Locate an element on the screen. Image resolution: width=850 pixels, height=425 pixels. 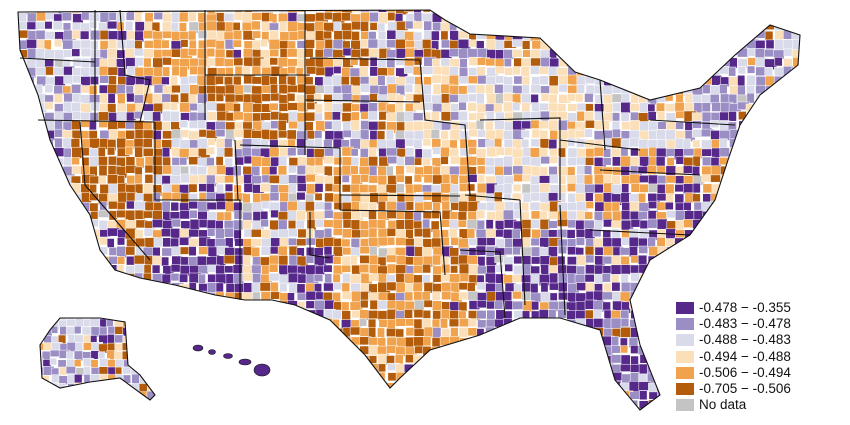
legend-swatch is located at coordinates (685, 405).